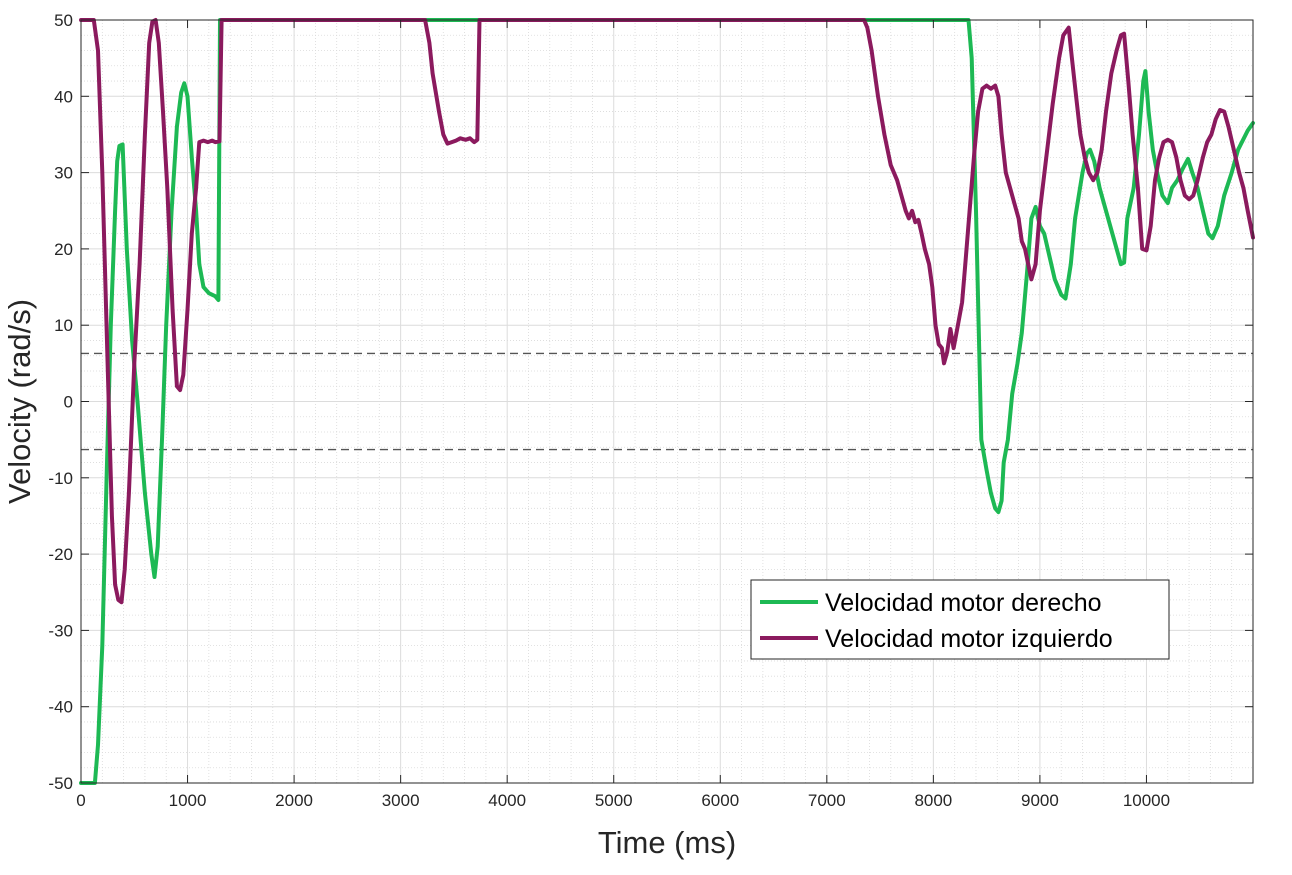 The width and height of the screenshot is (1292, 875). Describe the element at coordinates (507, 800) in the screenshot. I see `x-tick-label: 4000` at that location.